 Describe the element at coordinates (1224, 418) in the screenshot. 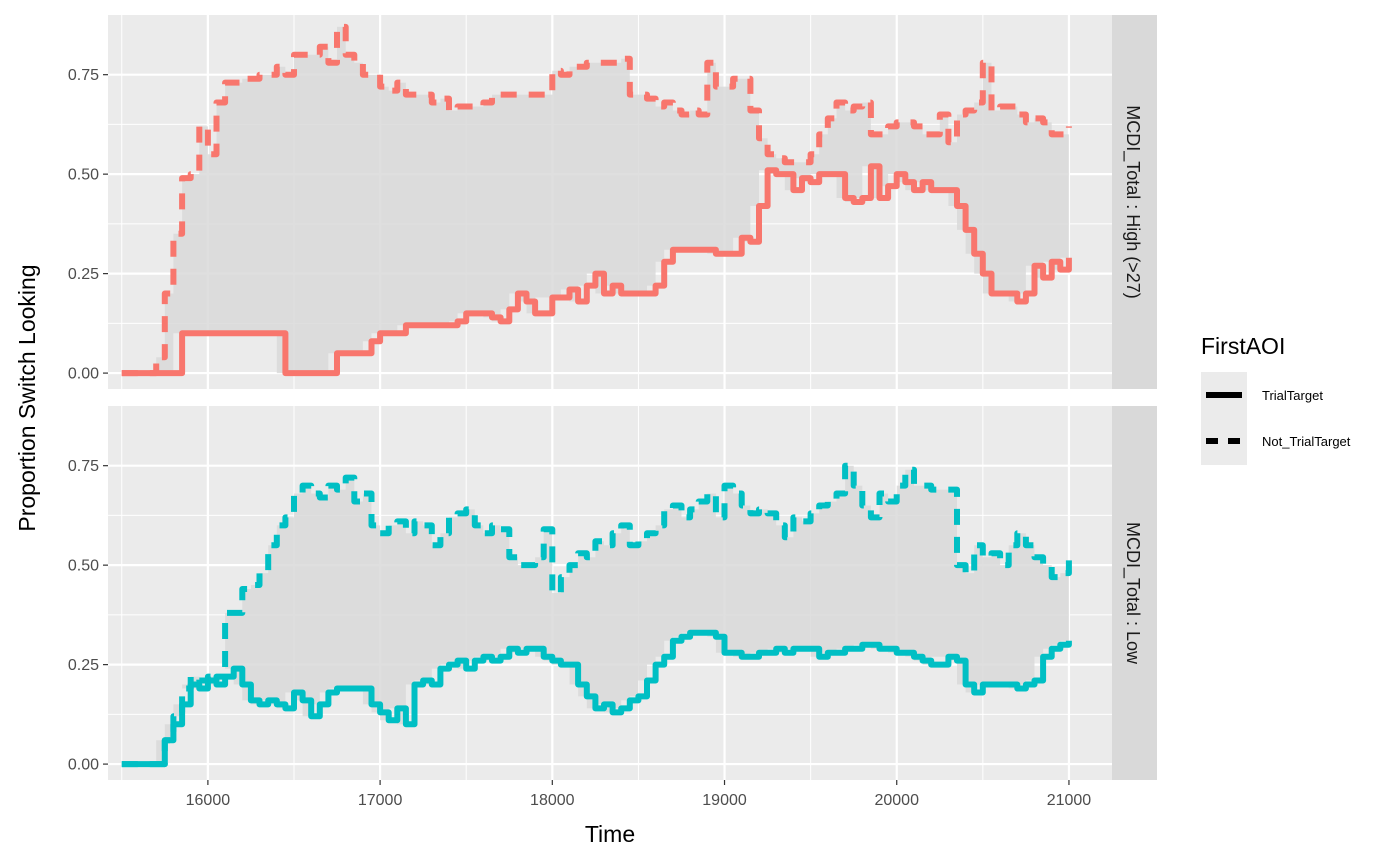

I see `legend-key-background` at that location.